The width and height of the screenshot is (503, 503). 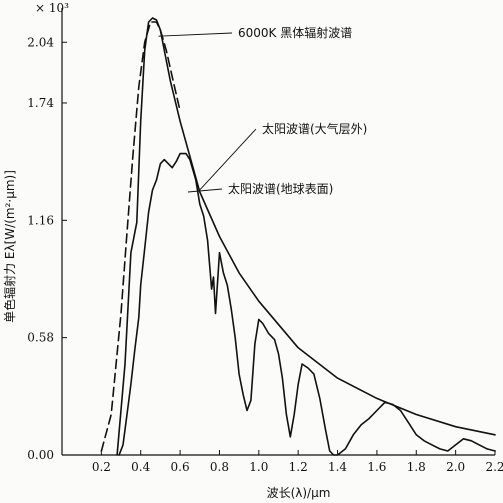 What do you see at coordinates (40, 42) in the screenshot?
I see `y-tick-label-4: 2.04` at bounding box center [40, 42].